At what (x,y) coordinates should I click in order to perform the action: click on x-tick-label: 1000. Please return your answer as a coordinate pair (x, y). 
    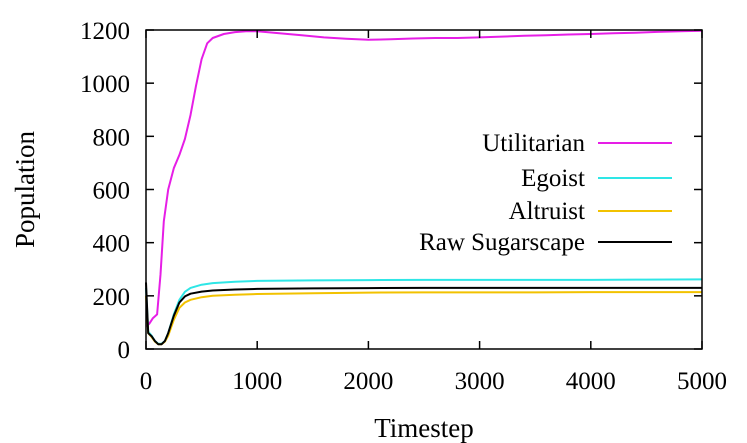
    Looking at the image, I should click on (257, 381).